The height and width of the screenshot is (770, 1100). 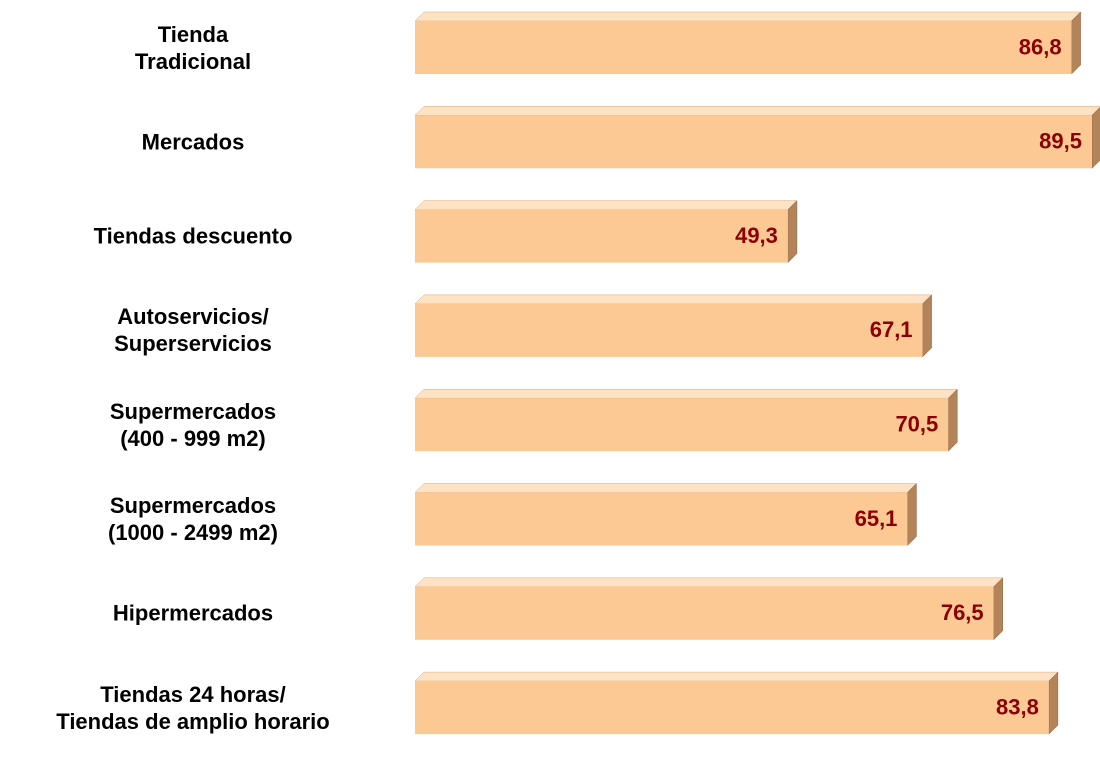 I want to click on category-label: Tienda Tradicional, so click(x=193, y=47).